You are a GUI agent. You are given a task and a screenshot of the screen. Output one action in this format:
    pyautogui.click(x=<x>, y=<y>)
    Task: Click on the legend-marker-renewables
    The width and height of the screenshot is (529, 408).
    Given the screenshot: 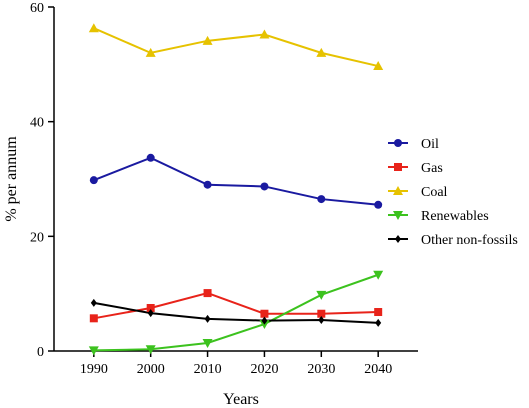 What is the action you would take?
    pyautogui.click(x=398, y=215)
    